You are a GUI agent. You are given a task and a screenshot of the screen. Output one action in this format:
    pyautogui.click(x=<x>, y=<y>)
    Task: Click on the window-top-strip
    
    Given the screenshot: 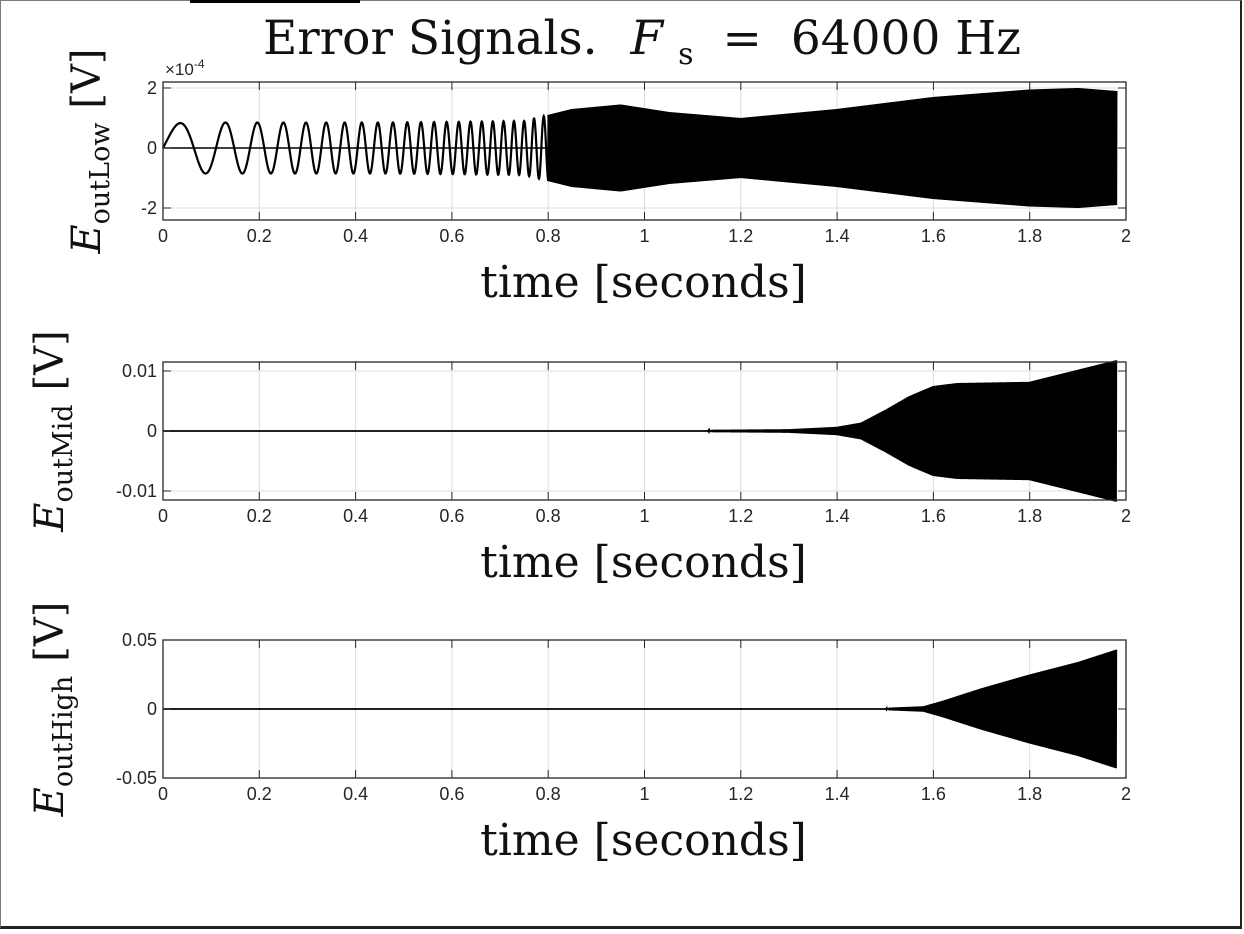 What is the action you would take?
    pyautogui.click(x=275, y=1)
    